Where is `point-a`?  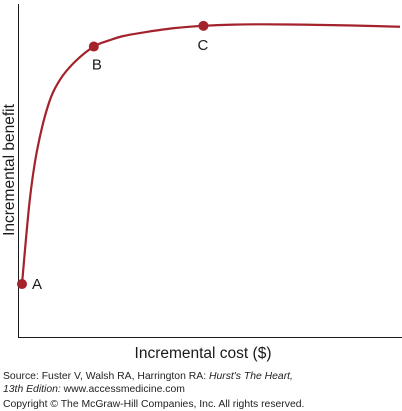
point-a is located at coordinates (22, 284).